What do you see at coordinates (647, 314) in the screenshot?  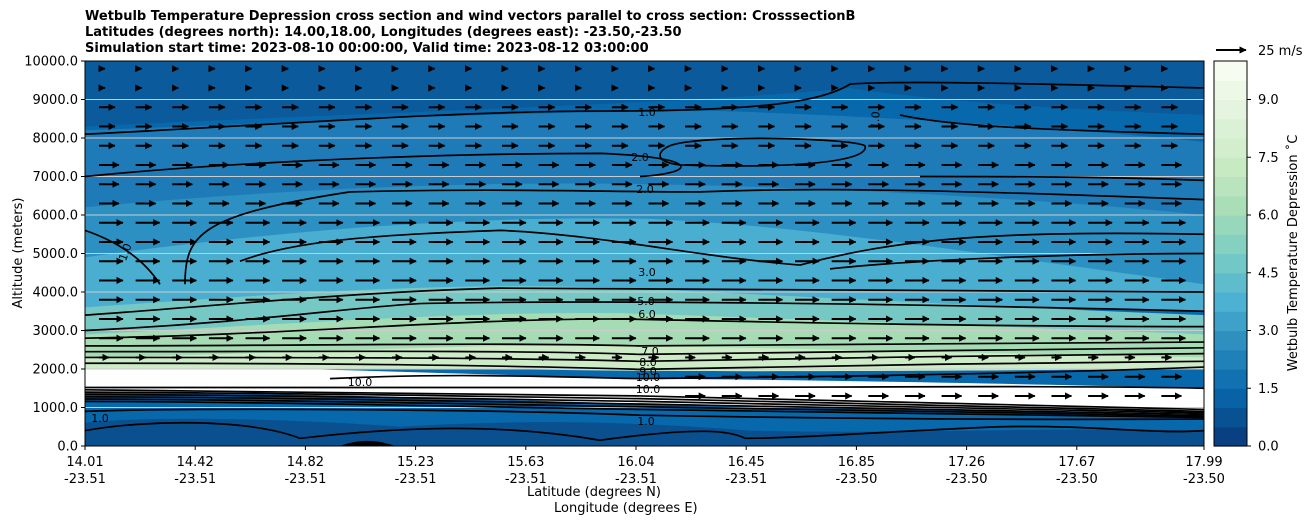 I see `contour-label: 6.0` at bounding box center [647, 314].